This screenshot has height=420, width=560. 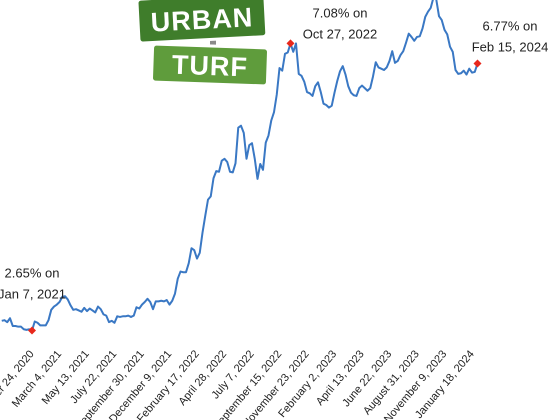 I want to click on logo-top: URBAN, so click(x=202, y=19).